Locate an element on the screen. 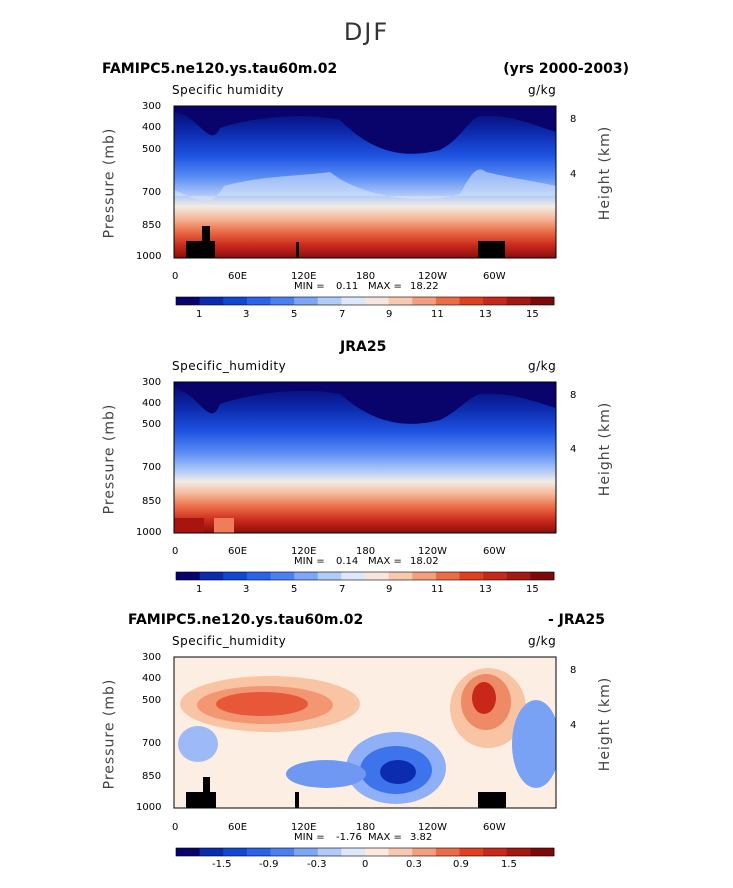 The image size is (733, 888). panel1-xtick-120e: 120E is located at coordinates (304, 276).